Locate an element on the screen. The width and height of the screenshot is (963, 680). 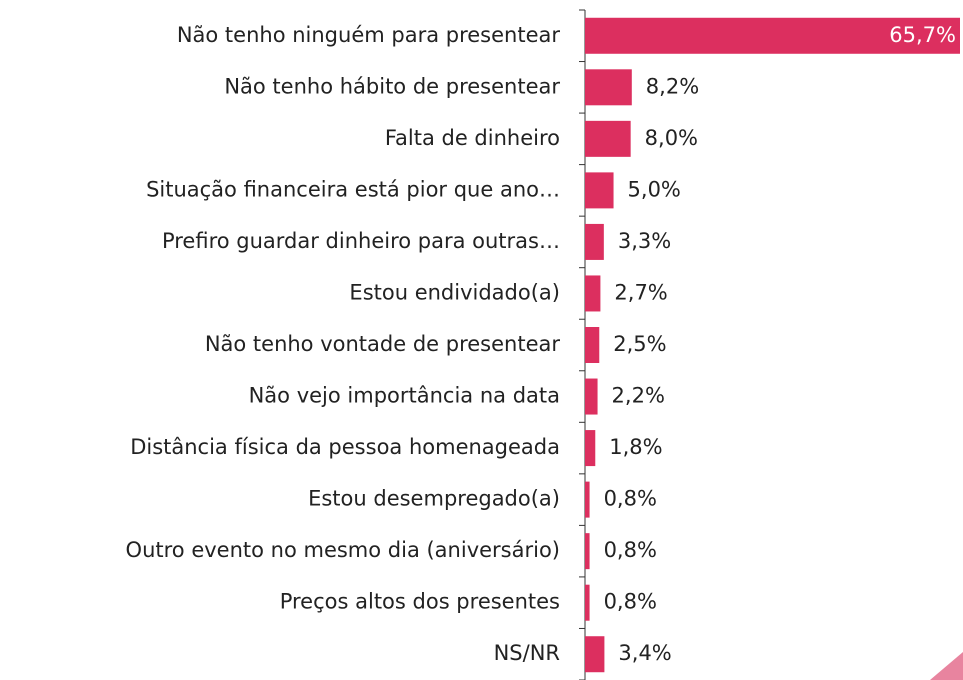
corner-decoration is located at coordinates (946, 666).